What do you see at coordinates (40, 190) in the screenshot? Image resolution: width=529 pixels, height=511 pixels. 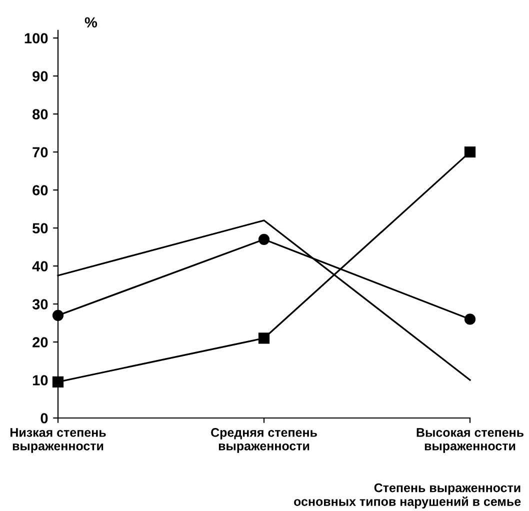 I see `y-tick-label: 60` at bounding box center [40, 190].